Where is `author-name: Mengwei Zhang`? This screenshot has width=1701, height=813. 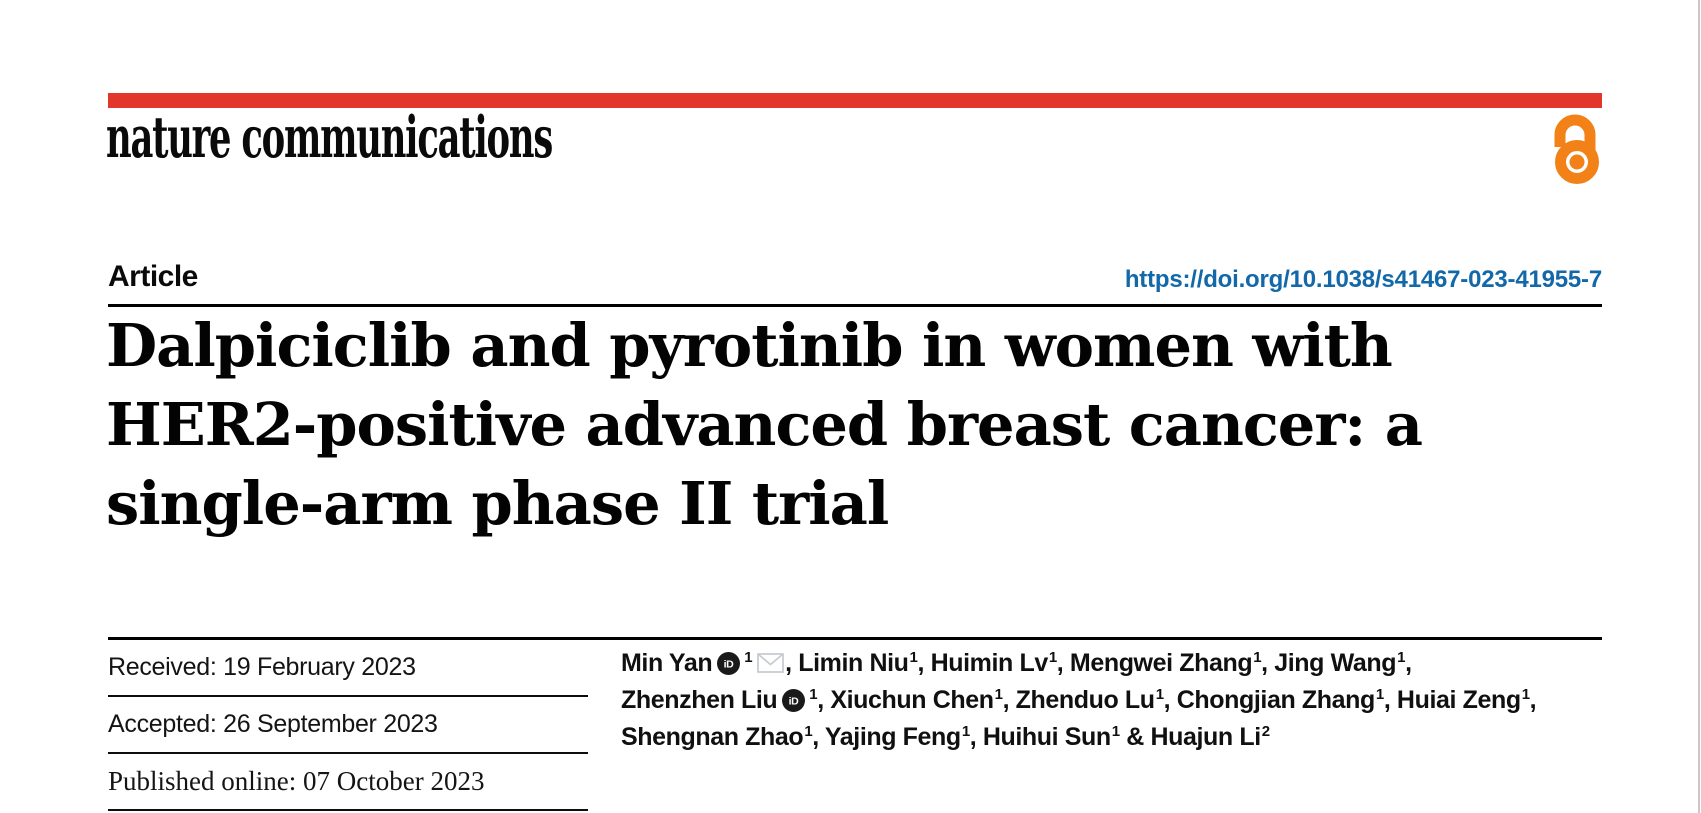
author-name: Mengwei Zhang is located at coordinates (1161, 663).